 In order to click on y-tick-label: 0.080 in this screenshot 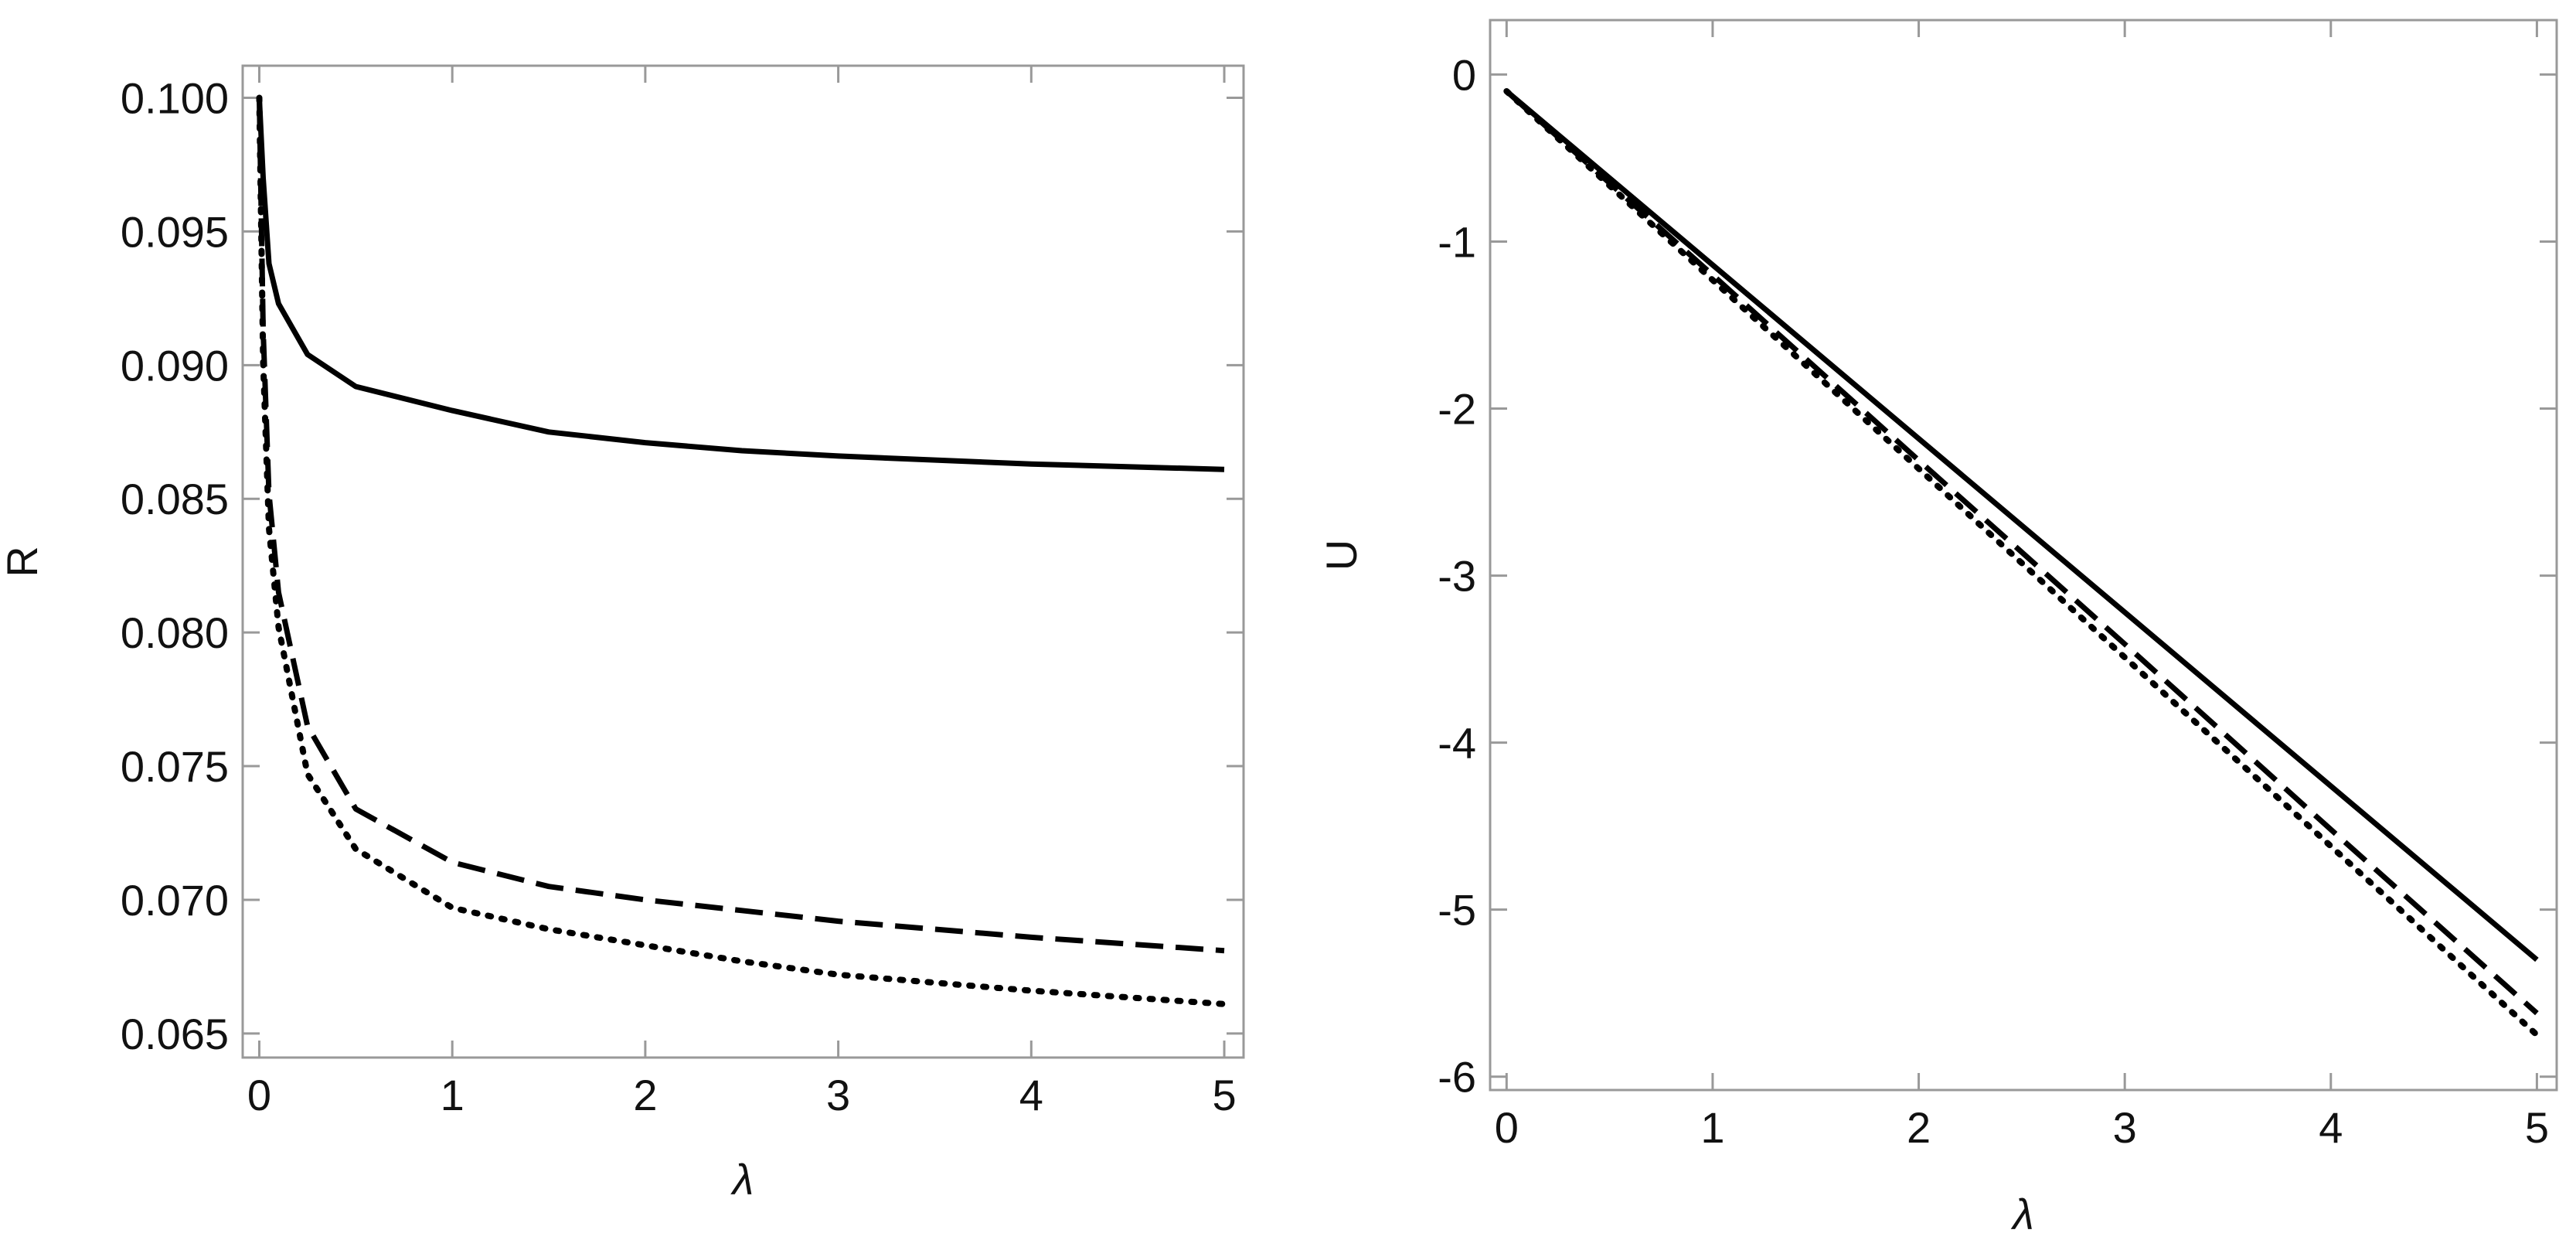, I will do `click(175, 632)`.